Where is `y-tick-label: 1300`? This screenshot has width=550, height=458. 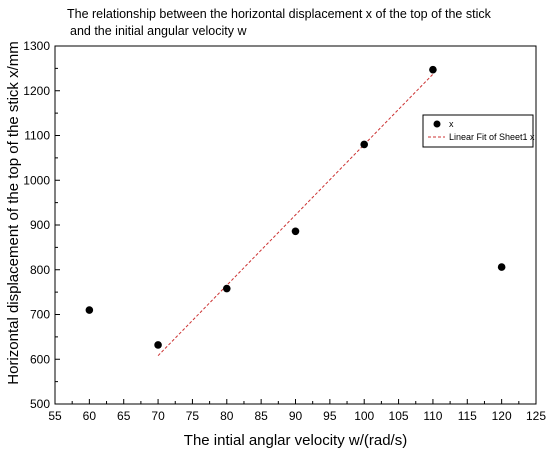
y-tick-label: 1300 is located at coordinates (36, 46).